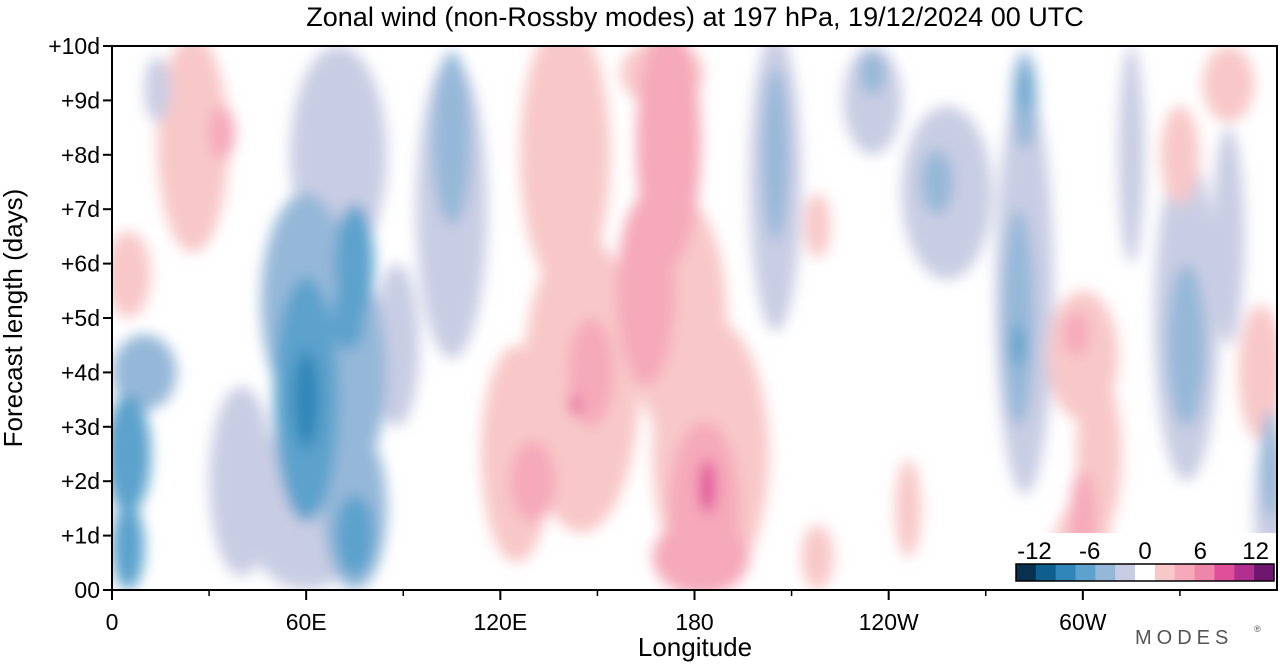 This screenshot has height=664, width=1280. I want to click on y-tick-label: 00, so click(87, 590).